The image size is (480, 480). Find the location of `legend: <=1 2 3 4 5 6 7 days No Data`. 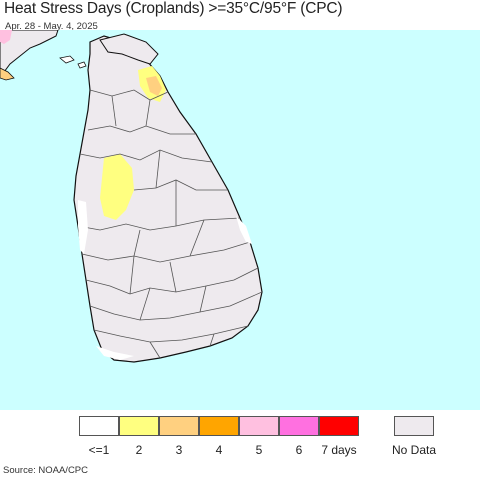

legend: <=1 2 3 4 5 6 7 days No Data is located at coordinates (240, 436).